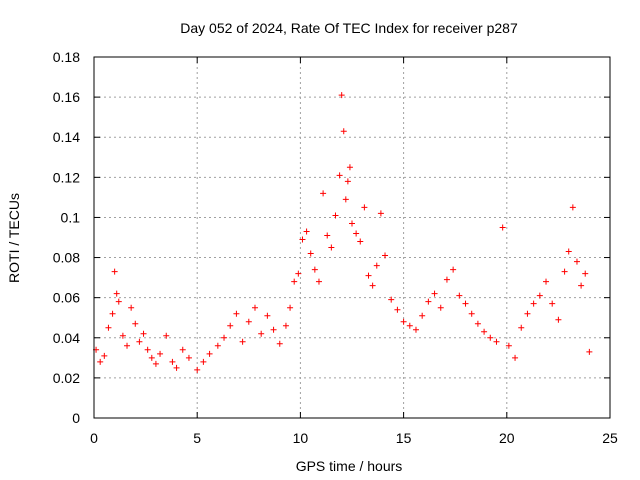 The height and width of the screenshot is (480, 640). I want to click on x-tick-label: 0, so click(94, 438).